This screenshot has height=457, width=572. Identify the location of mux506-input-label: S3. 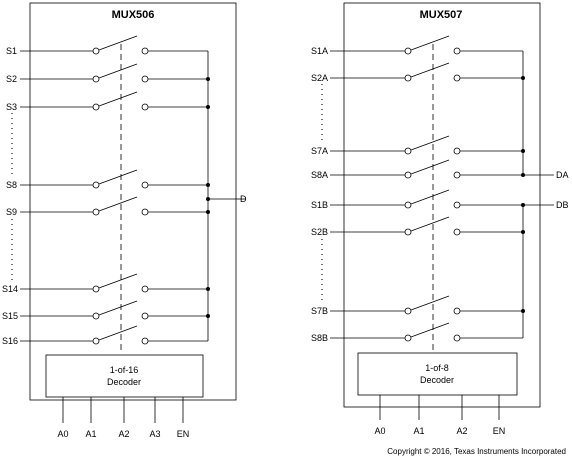
(11, 107).